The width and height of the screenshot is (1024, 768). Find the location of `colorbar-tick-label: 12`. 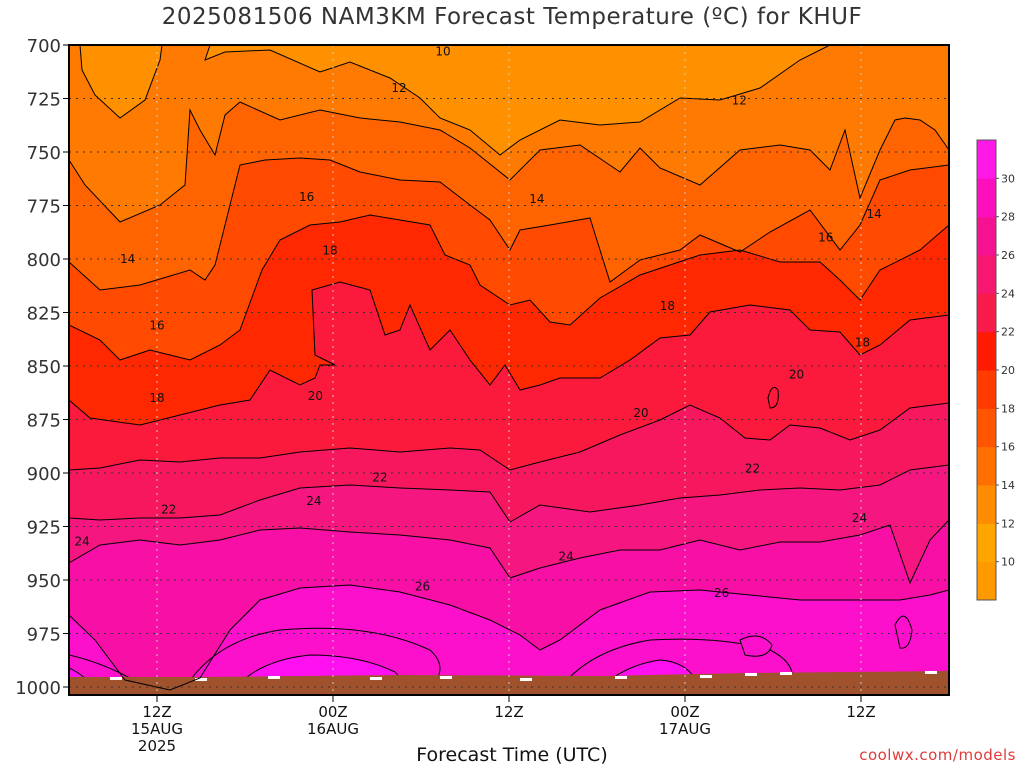

colorbar-tick-label: 12 is located at coordinates (1008, 523).